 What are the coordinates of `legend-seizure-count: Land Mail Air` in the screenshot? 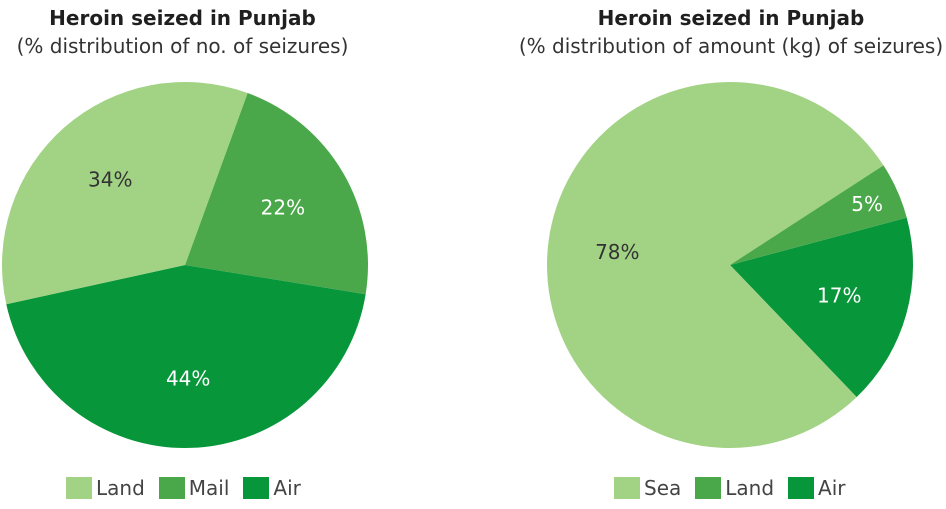 It's located at (183, 488).